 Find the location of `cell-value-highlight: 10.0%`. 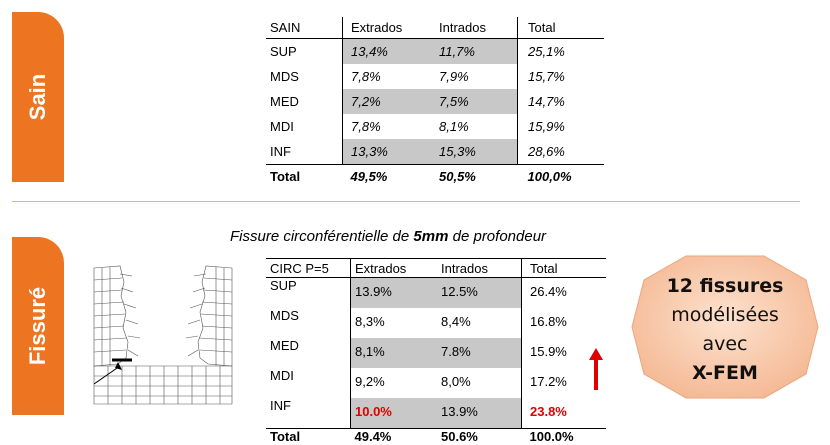

cell-value-highlight: 10.0% is located at coordinates (393, 413).